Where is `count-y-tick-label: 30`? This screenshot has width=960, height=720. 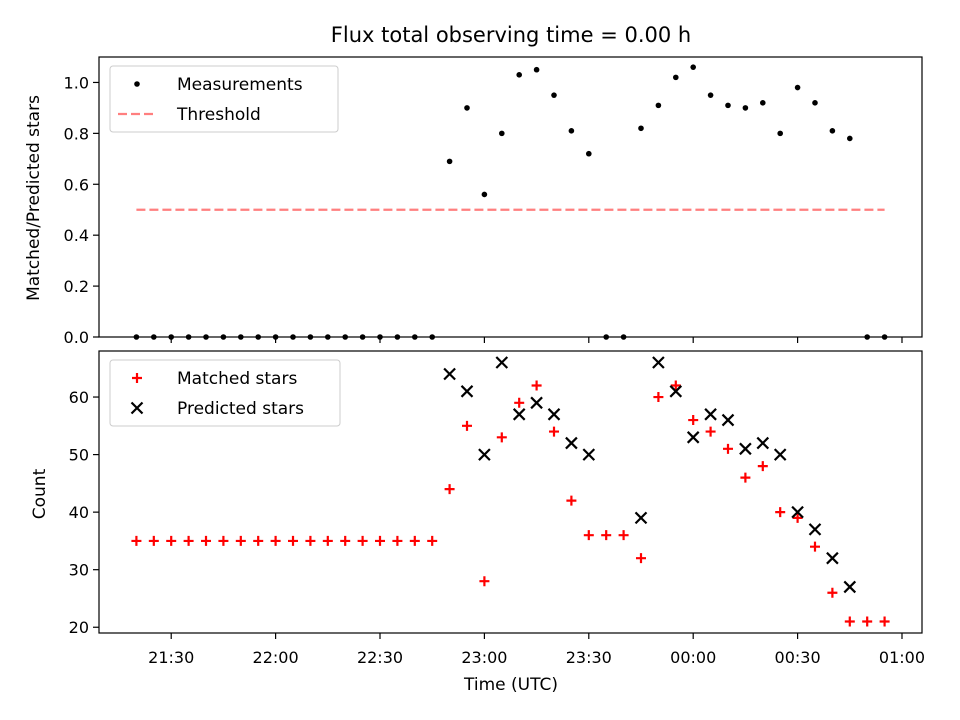
count-y-tick-label: 30 is located at coordinates (79, 570).